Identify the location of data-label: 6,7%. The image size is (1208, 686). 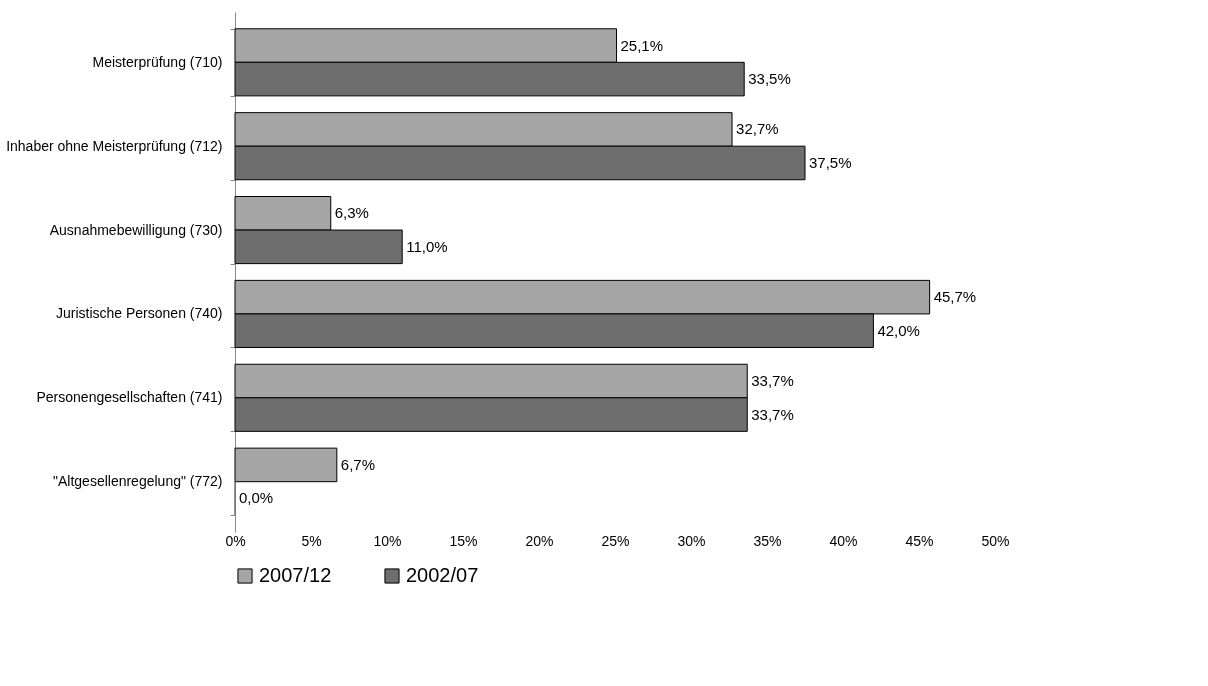
(358, 464).